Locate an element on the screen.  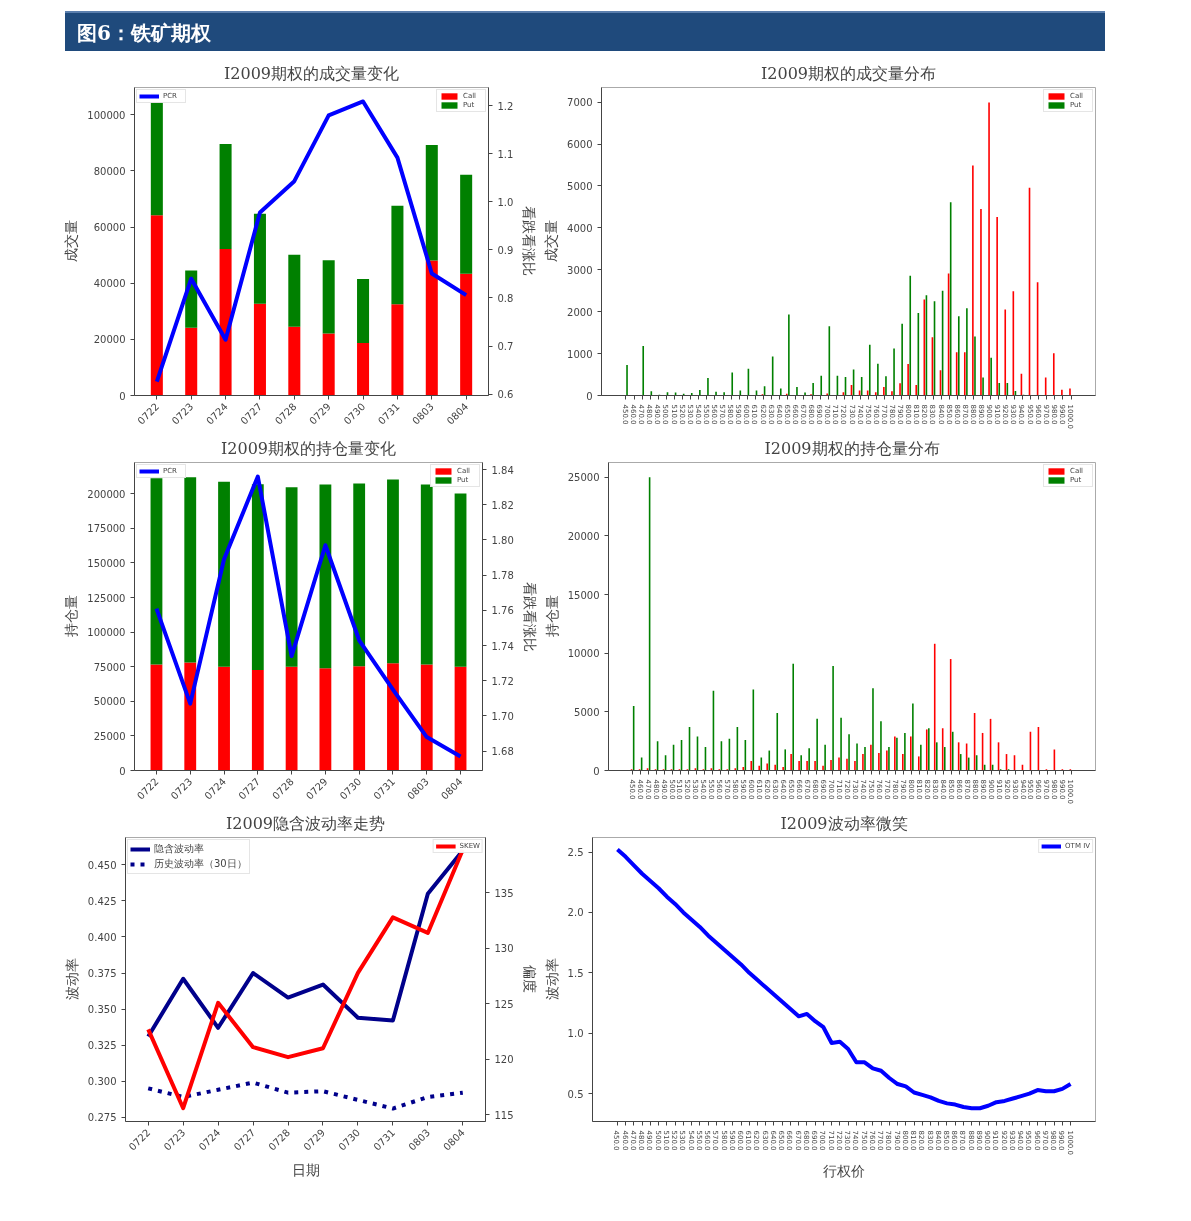
y2-tick-label: 1.72 is located at coordinates (502, 681).